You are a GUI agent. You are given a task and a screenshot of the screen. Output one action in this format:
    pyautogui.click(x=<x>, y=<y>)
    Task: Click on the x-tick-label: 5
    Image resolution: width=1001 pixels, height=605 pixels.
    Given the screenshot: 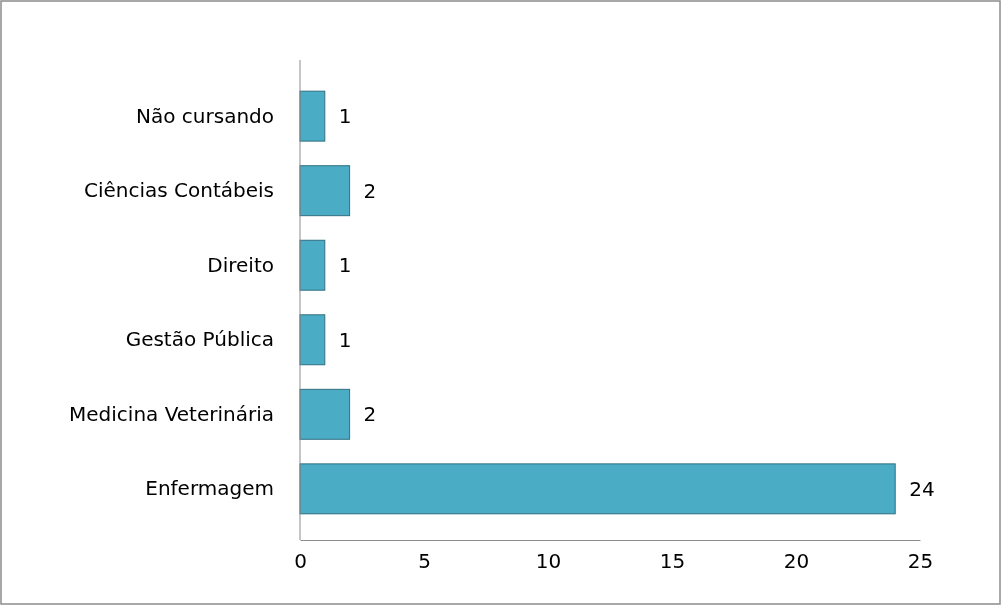 What is the action you would take?
    pyautogui.click(x=424, y=561)
    